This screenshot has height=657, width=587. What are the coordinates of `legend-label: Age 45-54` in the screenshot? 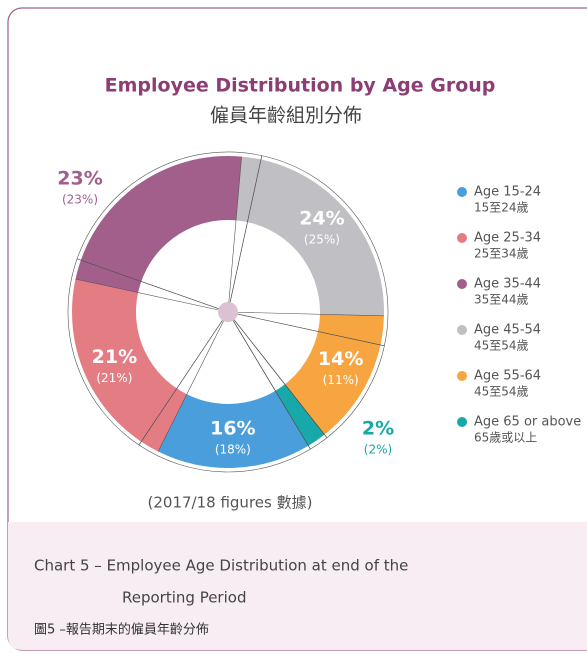 It's located at (507, 330).